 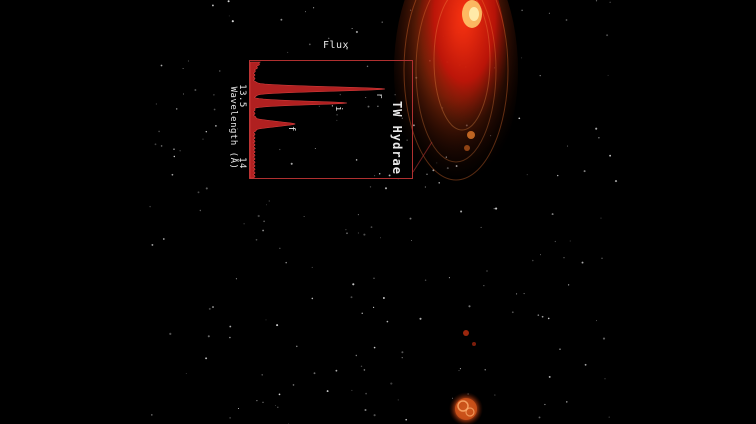 I want to click on connector-line, so click(x=422, y=157).